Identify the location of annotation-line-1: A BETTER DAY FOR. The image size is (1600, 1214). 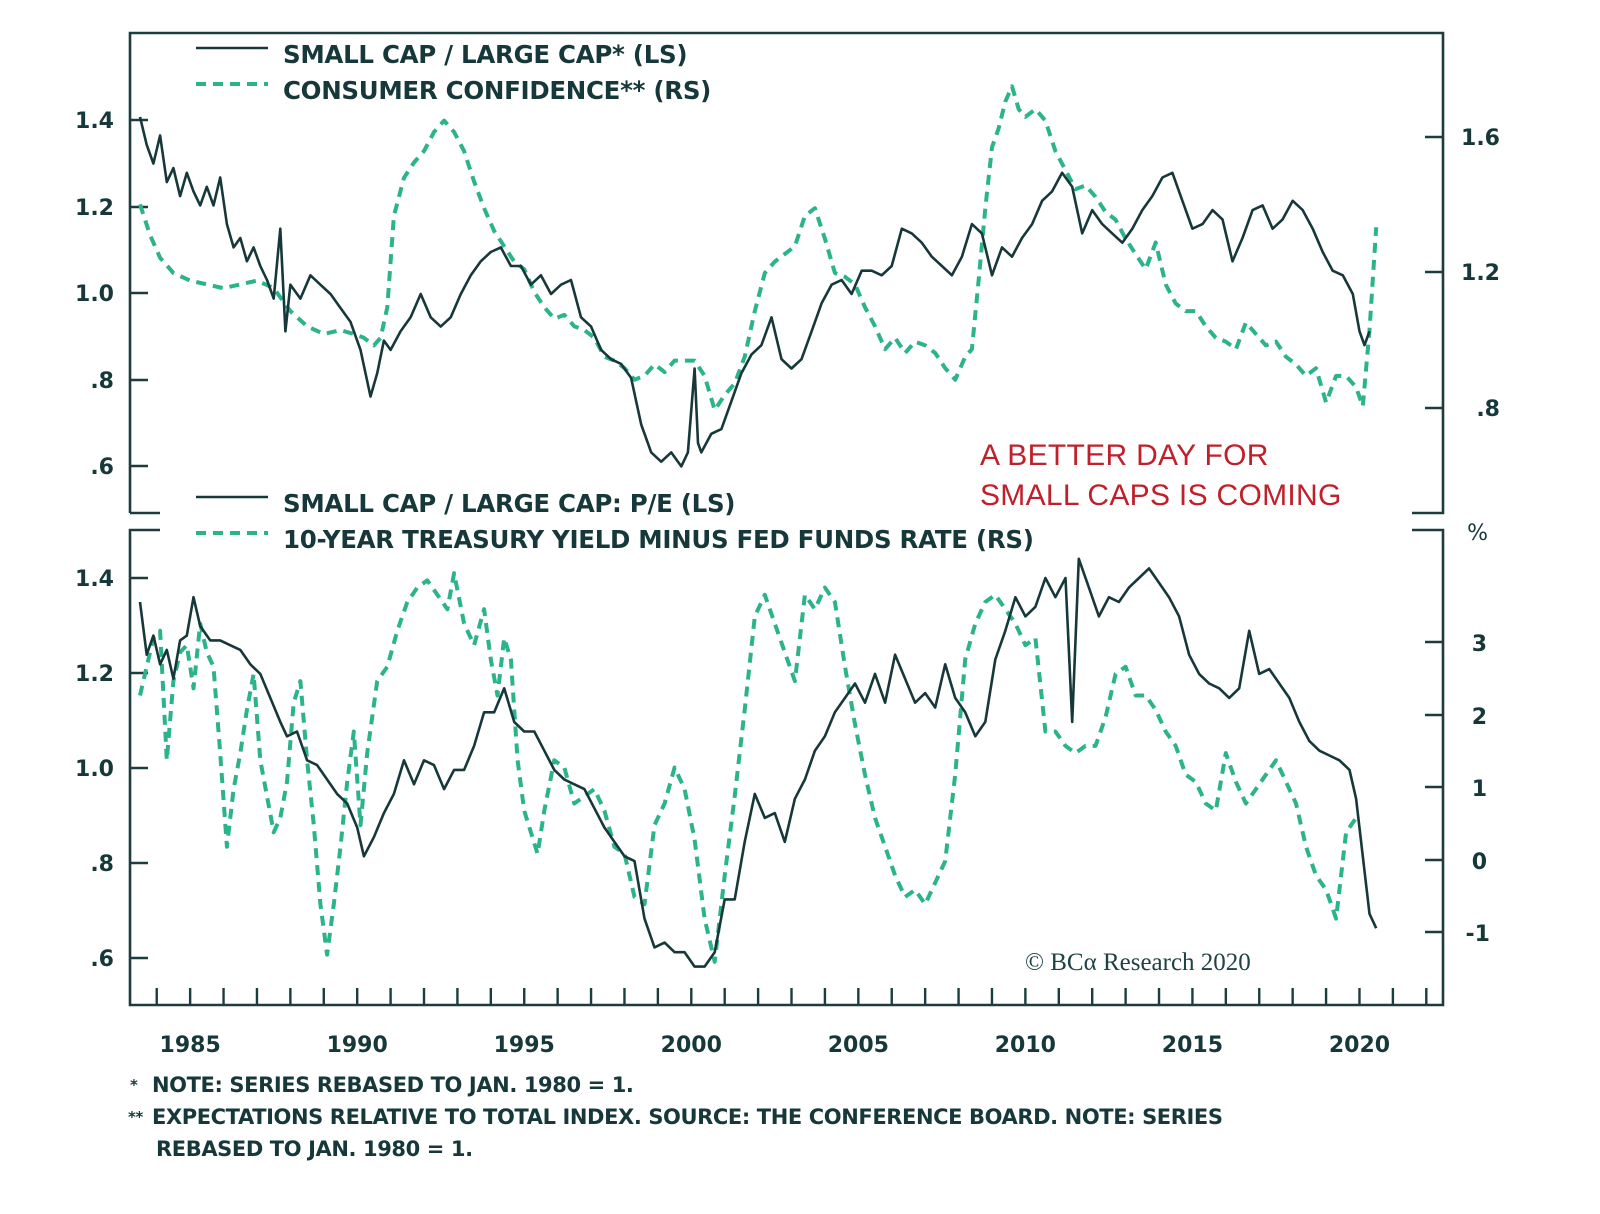
(1124, 455).